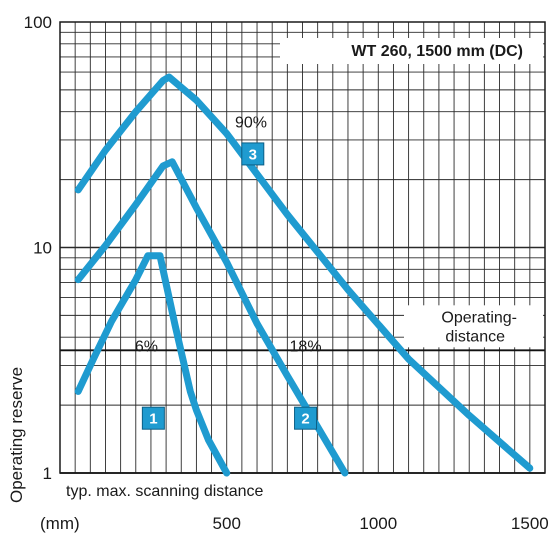 This screenshot has height=540, width=557. What do you see at coordinates (306, 347) in the screenshot?
I see `series-label-2: 18%` at bounding box center [306, 347].